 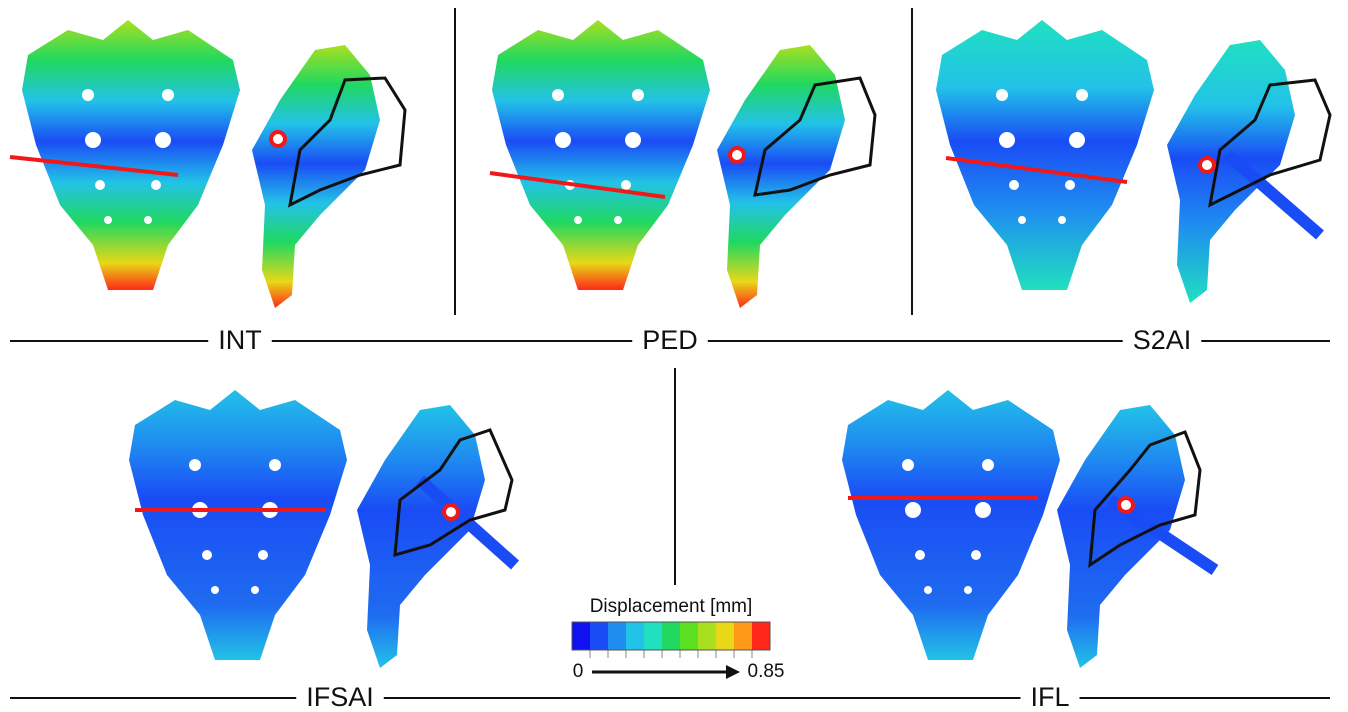 I want to click on panel-label: IFSAI, so click(x=340, y=697).